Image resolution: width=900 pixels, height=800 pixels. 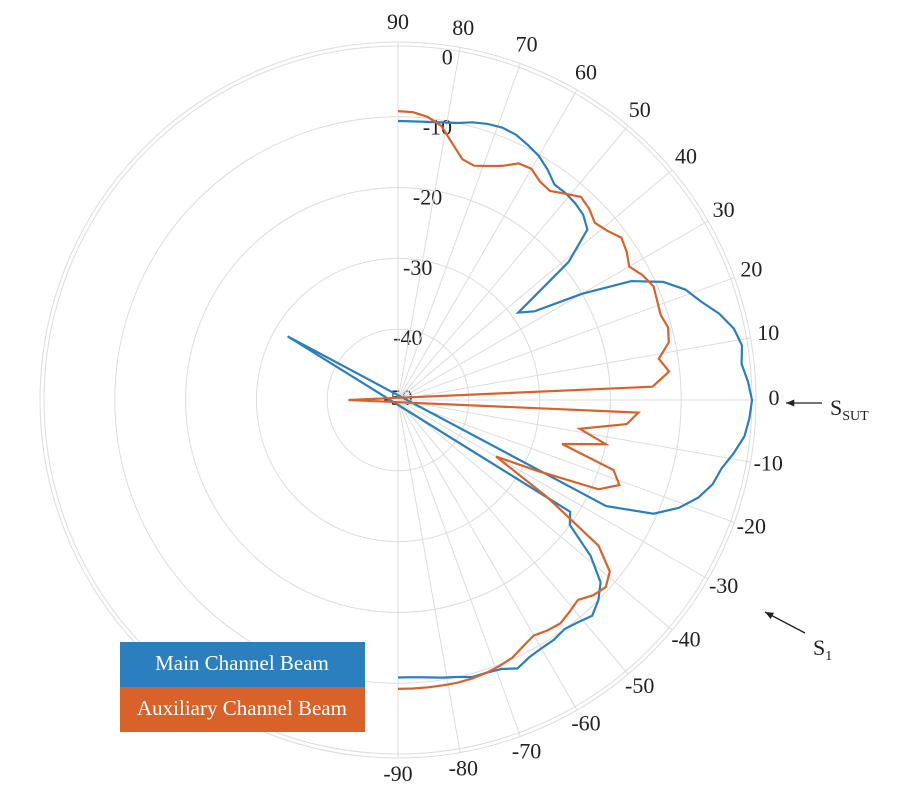 What do you see at coordinates (640, 109) in the screenshot?
I see `theta-tick-label: 50` at bounding box center [640, 109].